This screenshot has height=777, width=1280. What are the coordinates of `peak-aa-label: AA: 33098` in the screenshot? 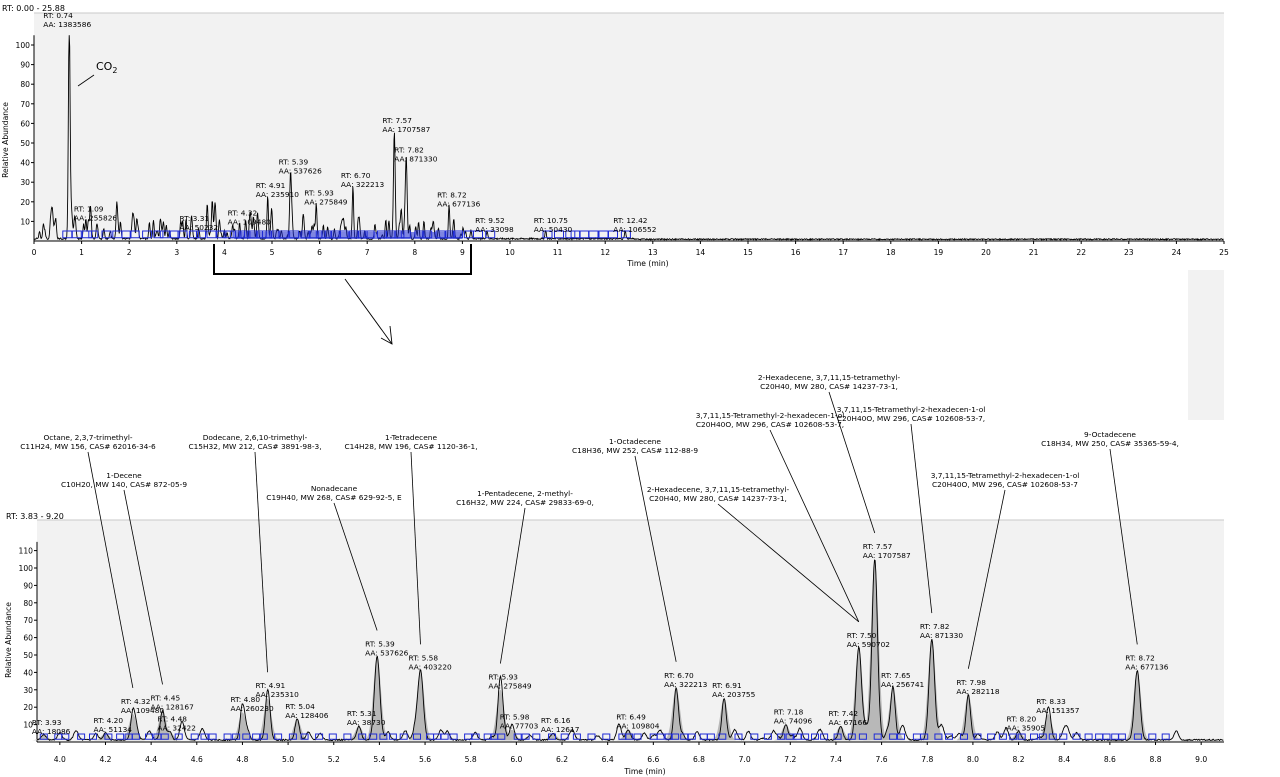 It's located at (494, 229).